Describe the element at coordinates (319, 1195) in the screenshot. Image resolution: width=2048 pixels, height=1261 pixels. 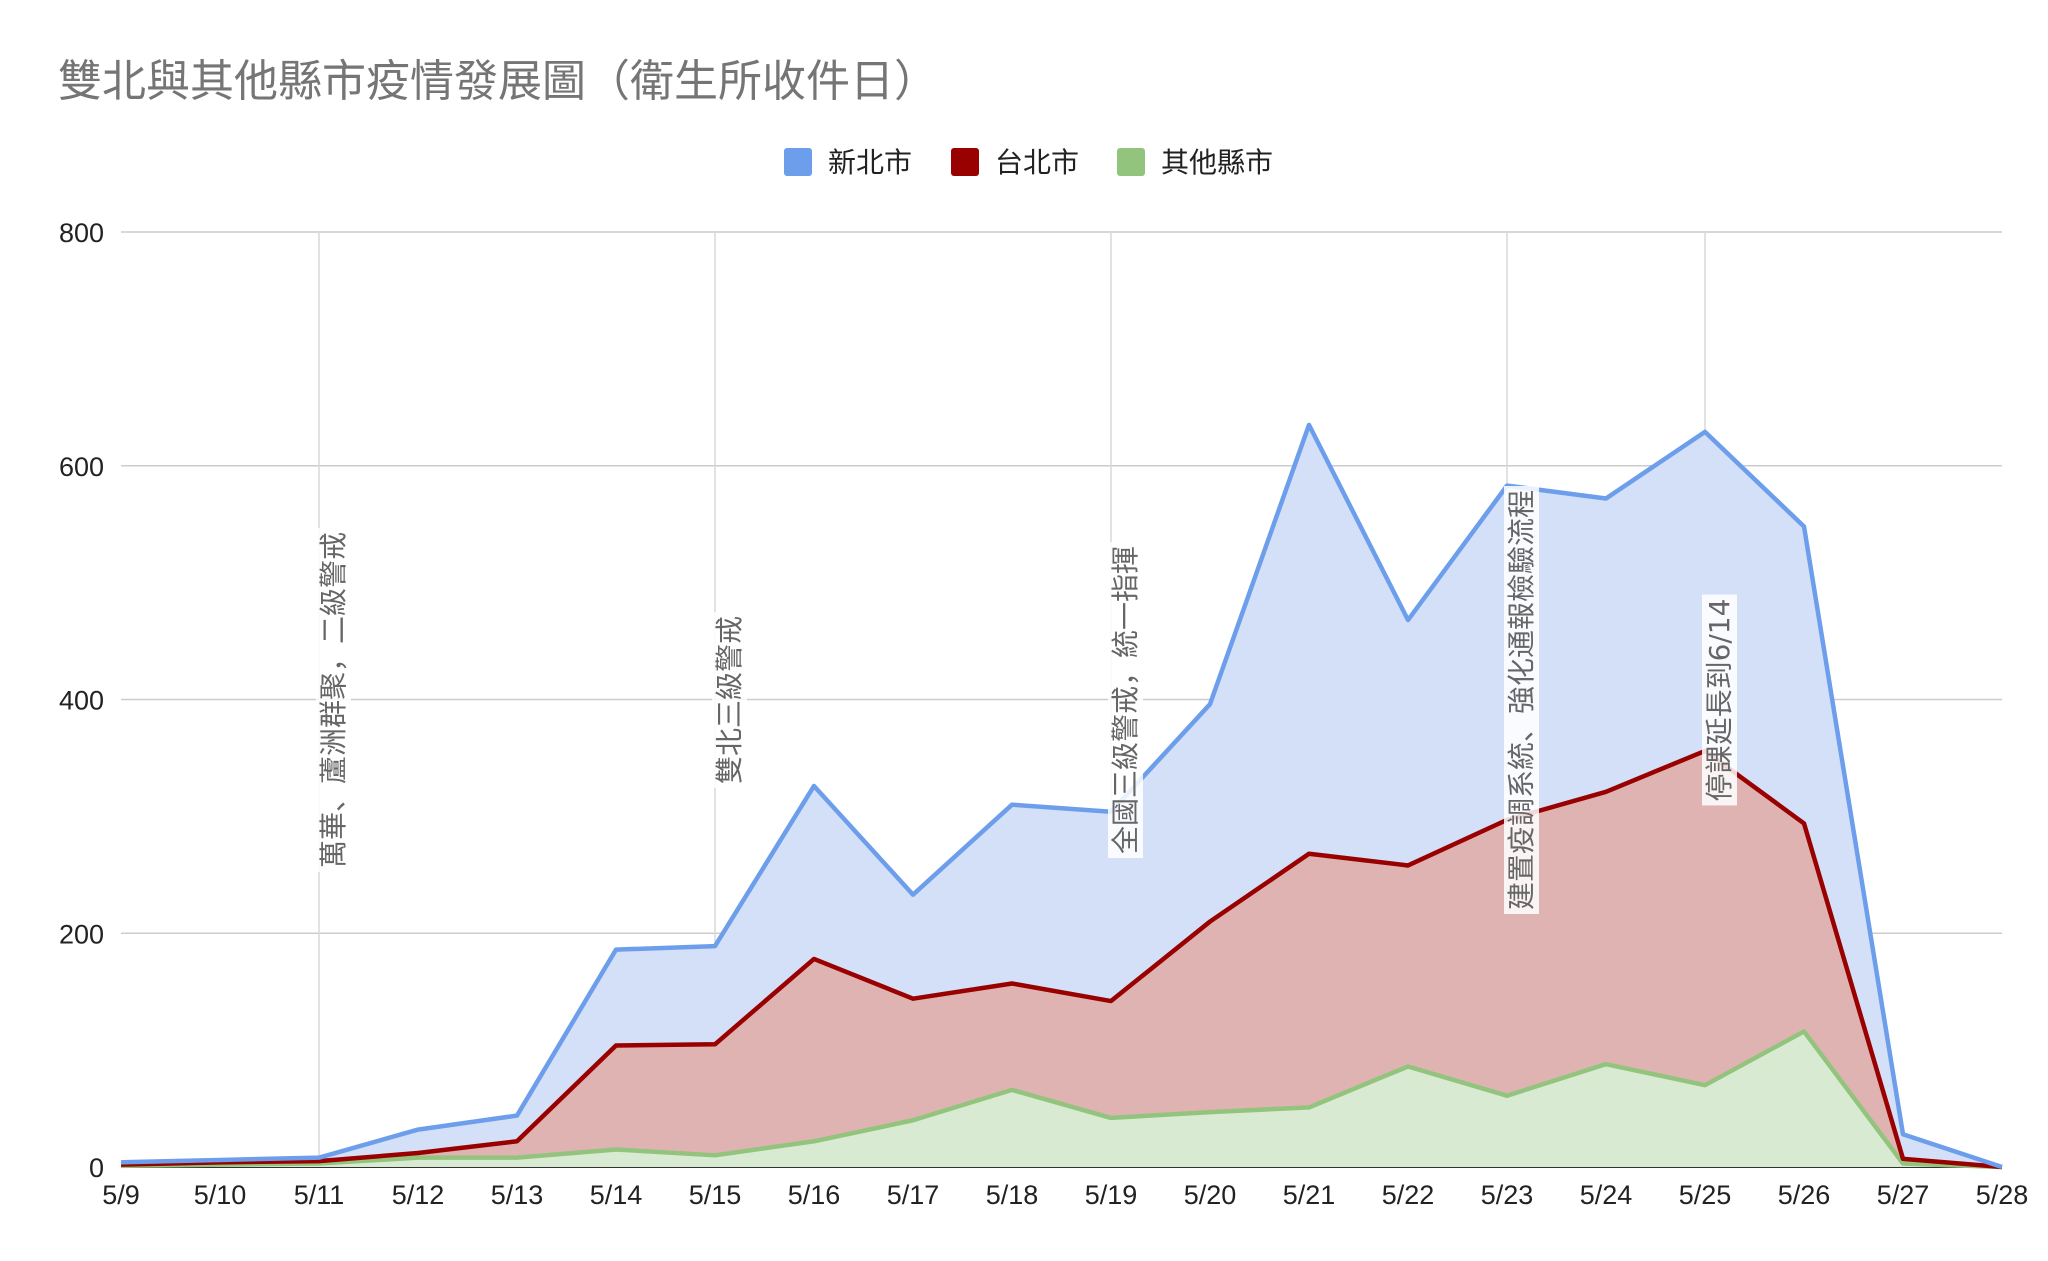
I see `x-tick-label: 5/11` at that location.